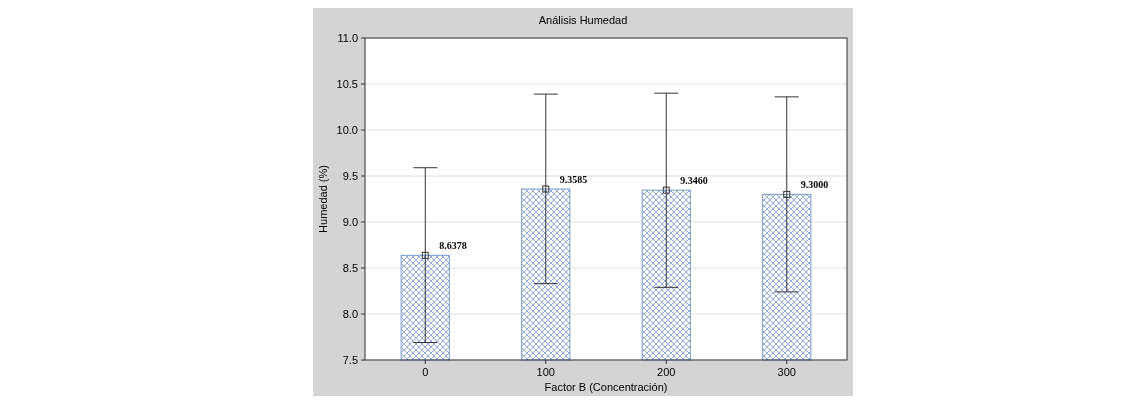  Describe the element at coordinates (583, 20) in the screenshot. I see `chart-title: Análisis Humedad` at that location.